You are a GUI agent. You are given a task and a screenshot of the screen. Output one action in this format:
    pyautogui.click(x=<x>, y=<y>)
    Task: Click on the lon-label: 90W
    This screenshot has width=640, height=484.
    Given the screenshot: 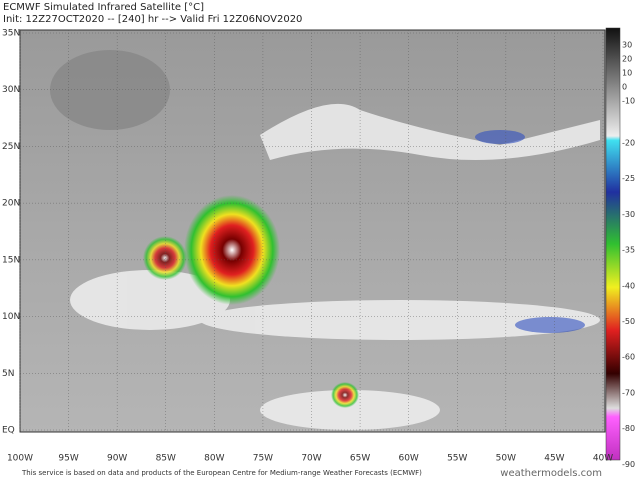 What is the action you would take?
    pyautogui.click(x=117, y=459)
    